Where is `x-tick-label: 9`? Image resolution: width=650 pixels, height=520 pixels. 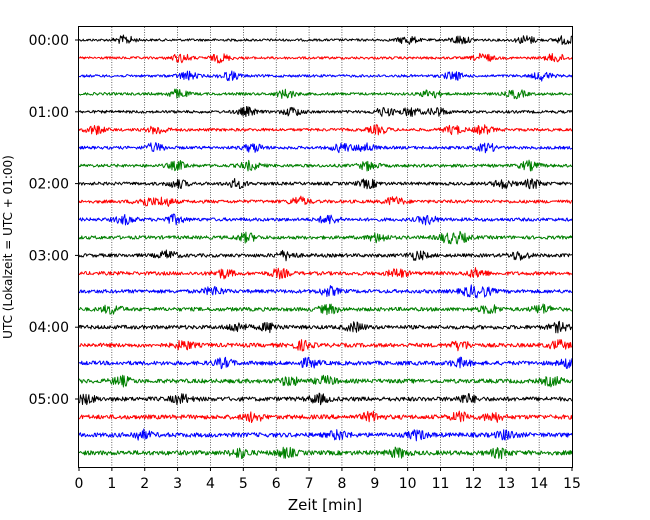 x-tick-label: 9 is located at coordinates (374, 484).